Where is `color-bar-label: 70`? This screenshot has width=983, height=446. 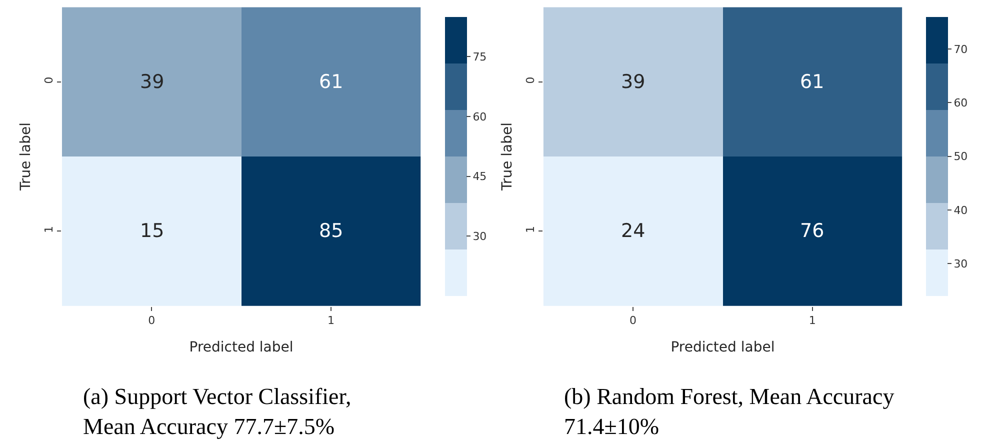 color-bar-label: 70 is located at coordinates (961, 49).